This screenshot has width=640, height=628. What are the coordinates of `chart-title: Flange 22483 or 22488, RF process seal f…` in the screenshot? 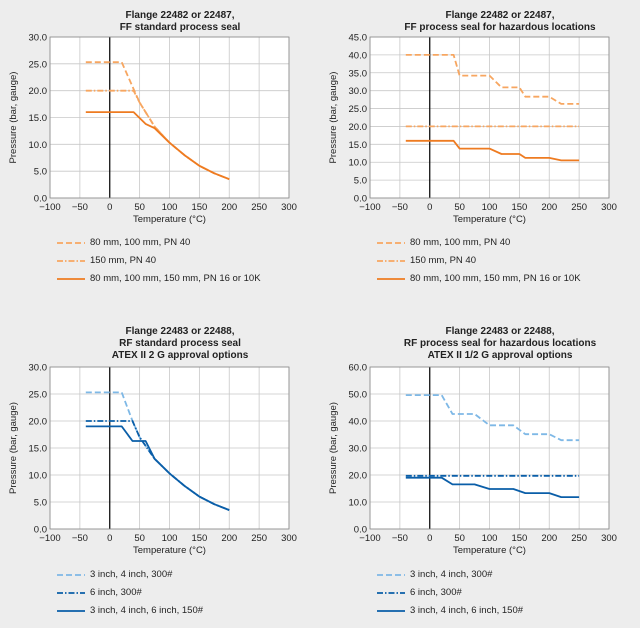 It's located at (500, 344).